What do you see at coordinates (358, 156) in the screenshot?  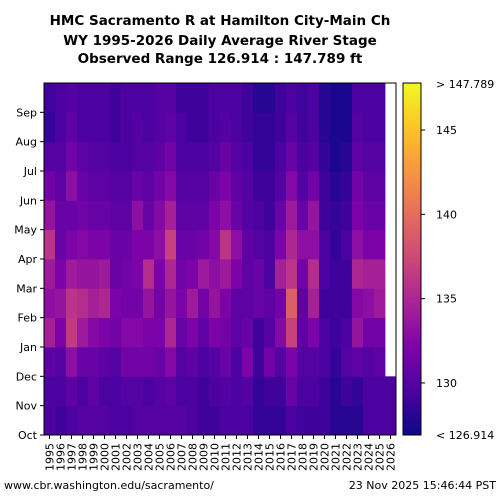 I see `cell-2023-jul` at bounding box center [358, 156].